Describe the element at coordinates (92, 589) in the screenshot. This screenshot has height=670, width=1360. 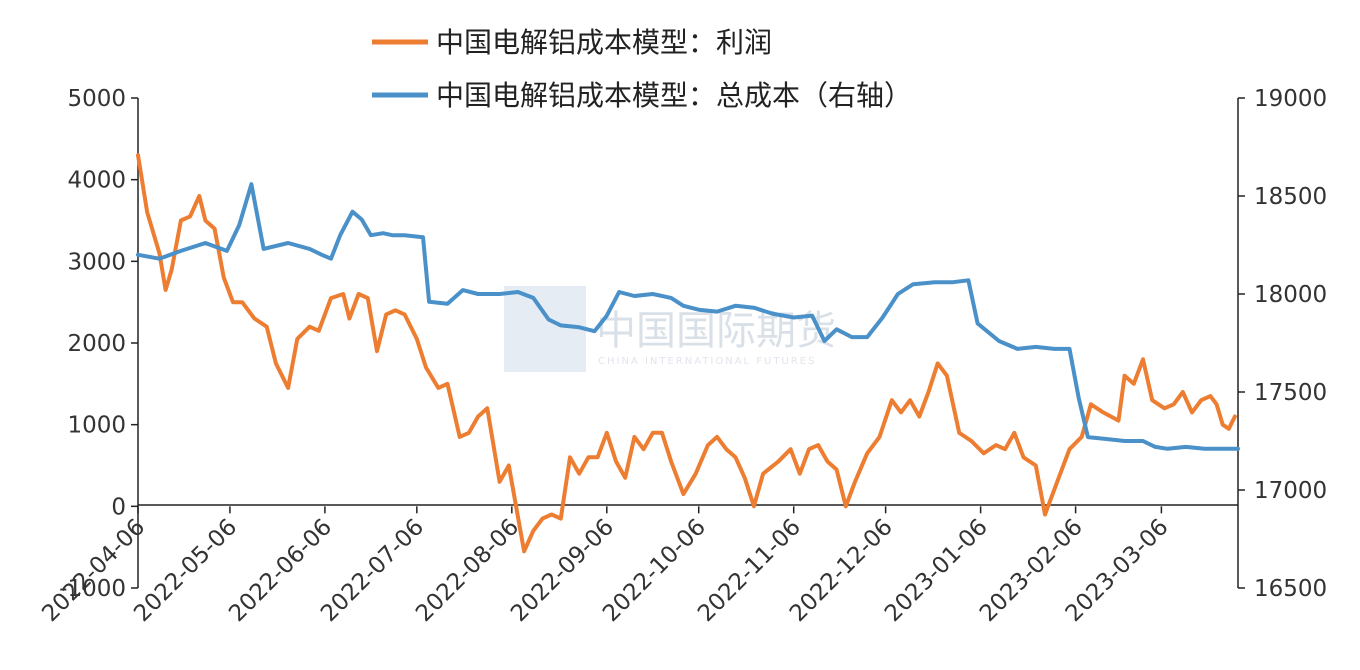
I see `left-tick-label: -1000` at that location.